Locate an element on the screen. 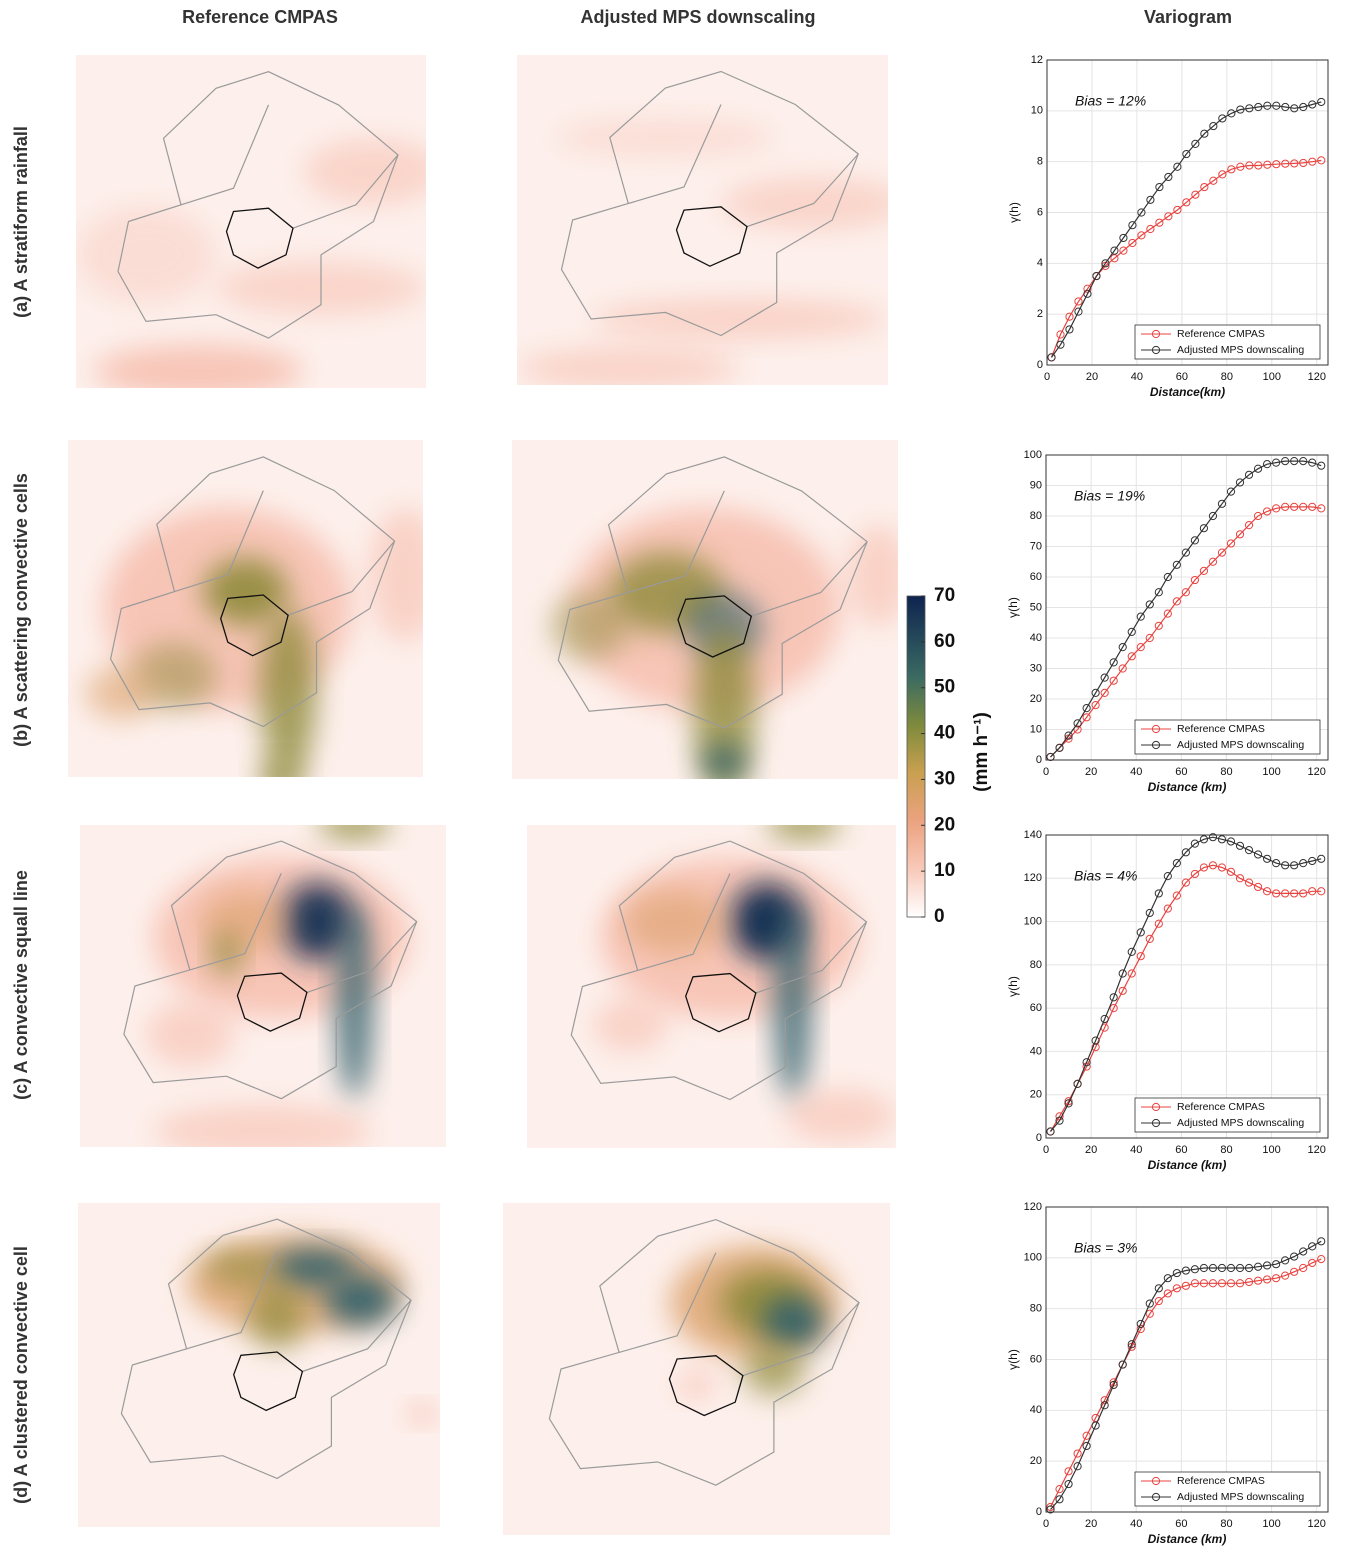  colorbar-tick-label: 0 is located at coordinates (939, 916).